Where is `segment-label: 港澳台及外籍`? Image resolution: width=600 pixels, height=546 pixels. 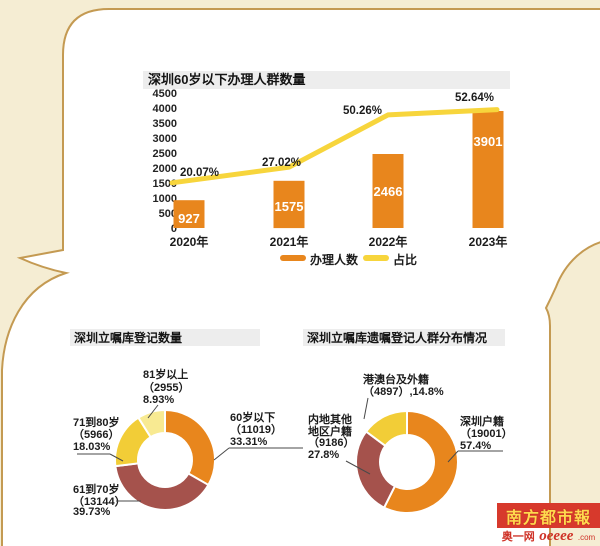
segment-label: 港澳台及外籍 is located at coordinates (396, 379).